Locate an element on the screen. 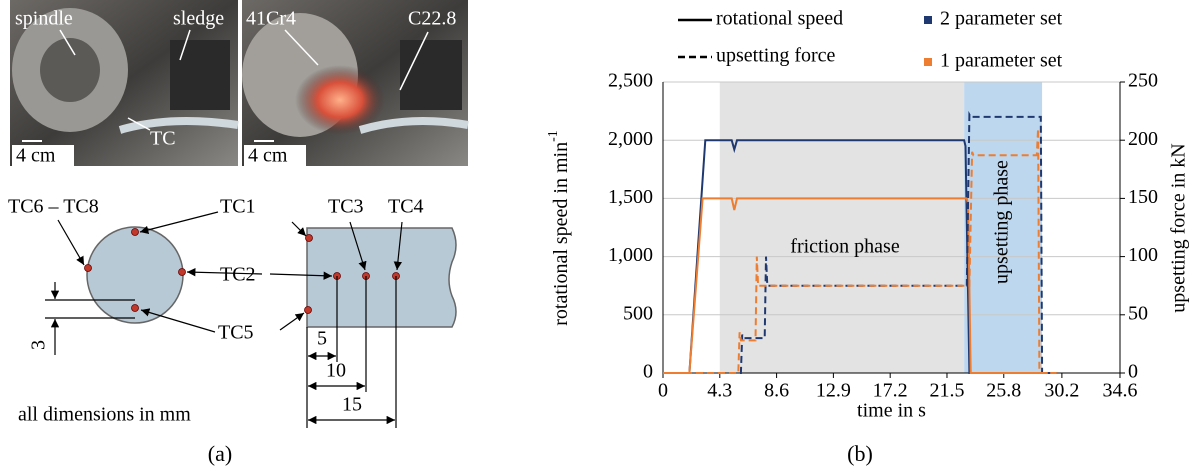 This screenshot has width=1195, height=472. x-tick-label: 34.6 is located at coordinates (1120, 391).